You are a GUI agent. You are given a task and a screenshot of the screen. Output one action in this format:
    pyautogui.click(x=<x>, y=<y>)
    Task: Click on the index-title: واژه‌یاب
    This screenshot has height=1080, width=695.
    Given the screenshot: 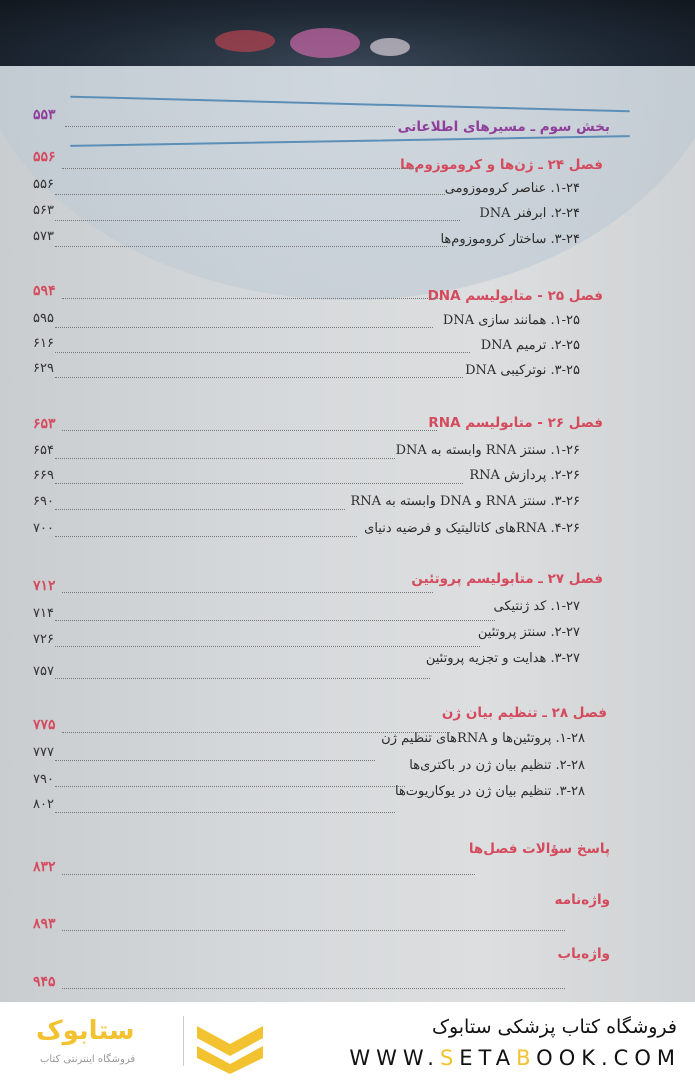 What is the action you would take?
    pyautogui.click(x=583, y=954)
    